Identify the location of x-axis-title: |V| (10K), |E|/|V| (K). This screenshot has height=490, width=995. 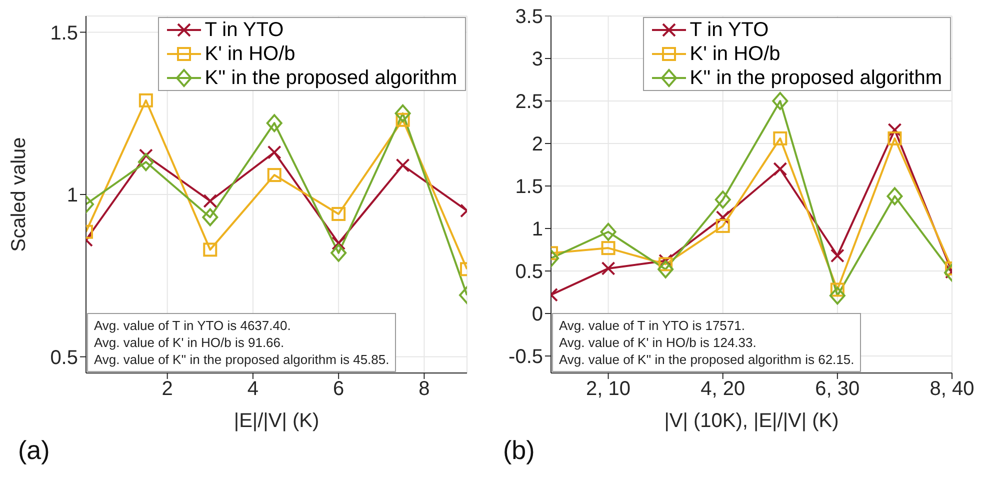
(751, 421).